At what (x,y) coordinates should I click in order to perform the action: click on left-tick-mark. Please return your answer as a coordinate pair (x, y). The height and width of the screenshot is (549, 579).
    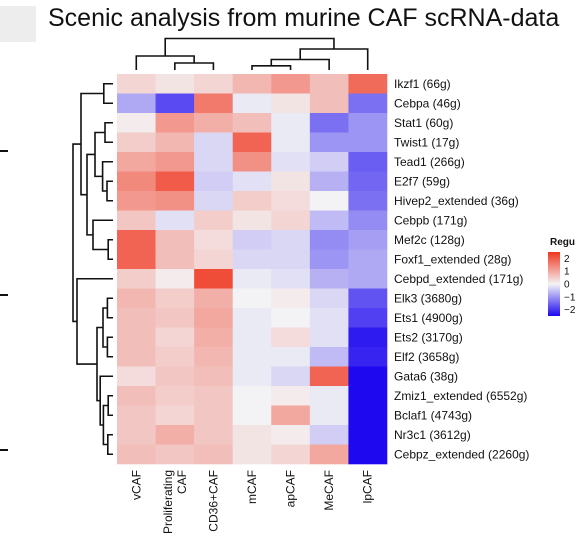
    Looking at the image, I should click on (4, 295).